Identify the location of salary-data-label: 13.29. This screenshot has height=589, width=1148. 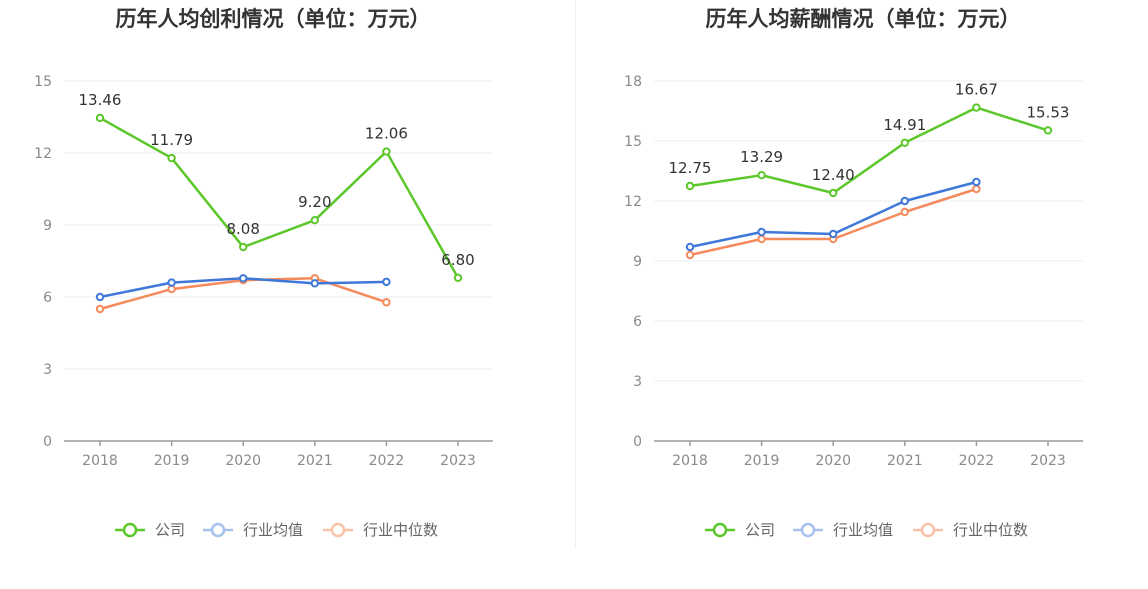
(761, 157).